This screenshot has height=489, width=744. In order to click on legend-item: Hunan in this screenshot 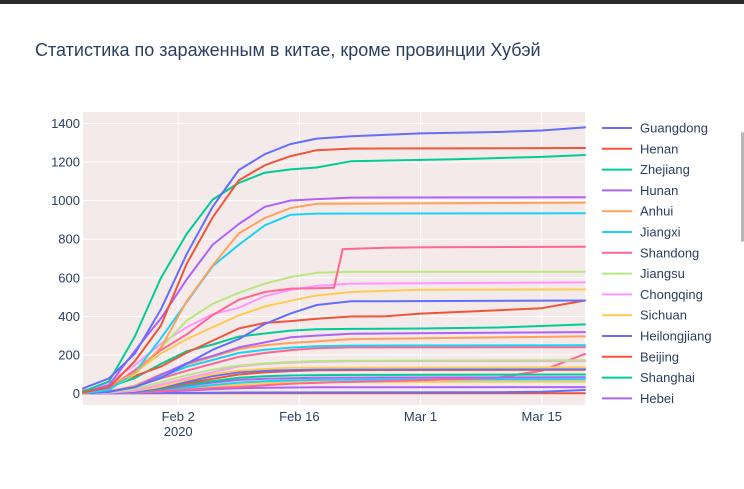, I will do `click(640, 190)`.